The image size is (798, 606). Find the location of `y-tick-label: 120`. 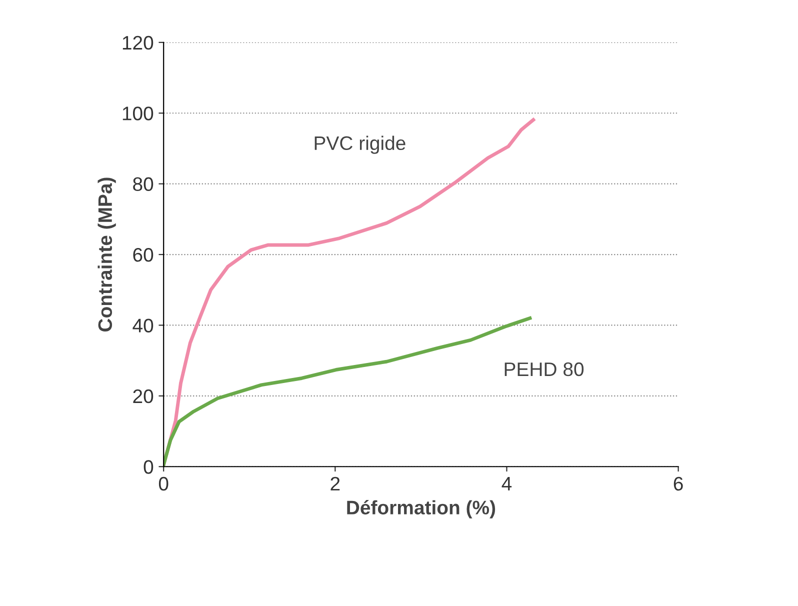

y-tick-label: 120 is located at coordinates (138, 43).